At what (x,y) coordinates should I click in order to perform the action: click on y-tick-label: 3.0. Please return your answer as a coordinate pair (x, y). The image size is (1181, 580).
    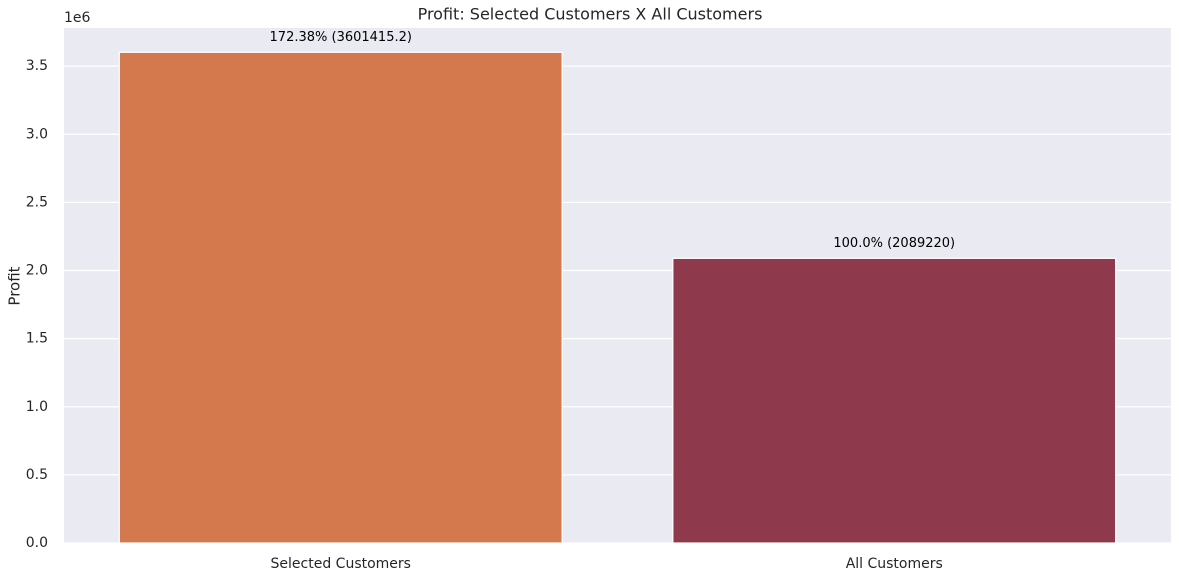
    Looking at the image, I should click on (37, 134).